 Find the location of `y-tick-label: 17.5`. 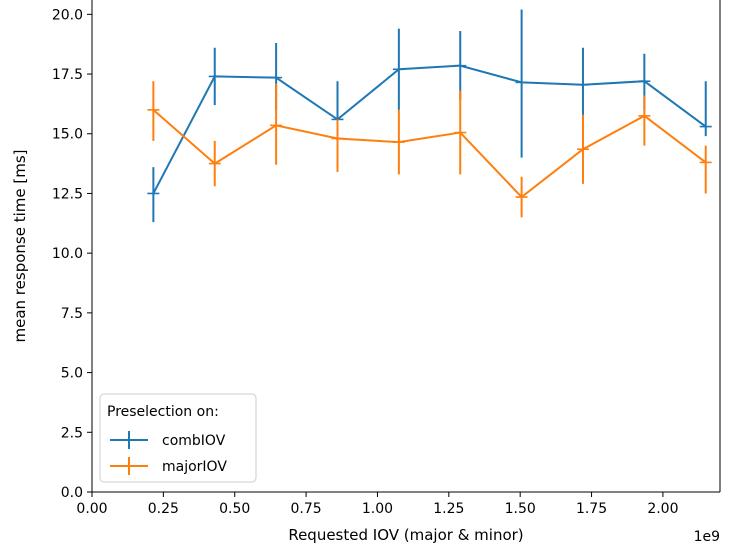

y-tick-label: 17.5 is located at coordinates (67, 75).